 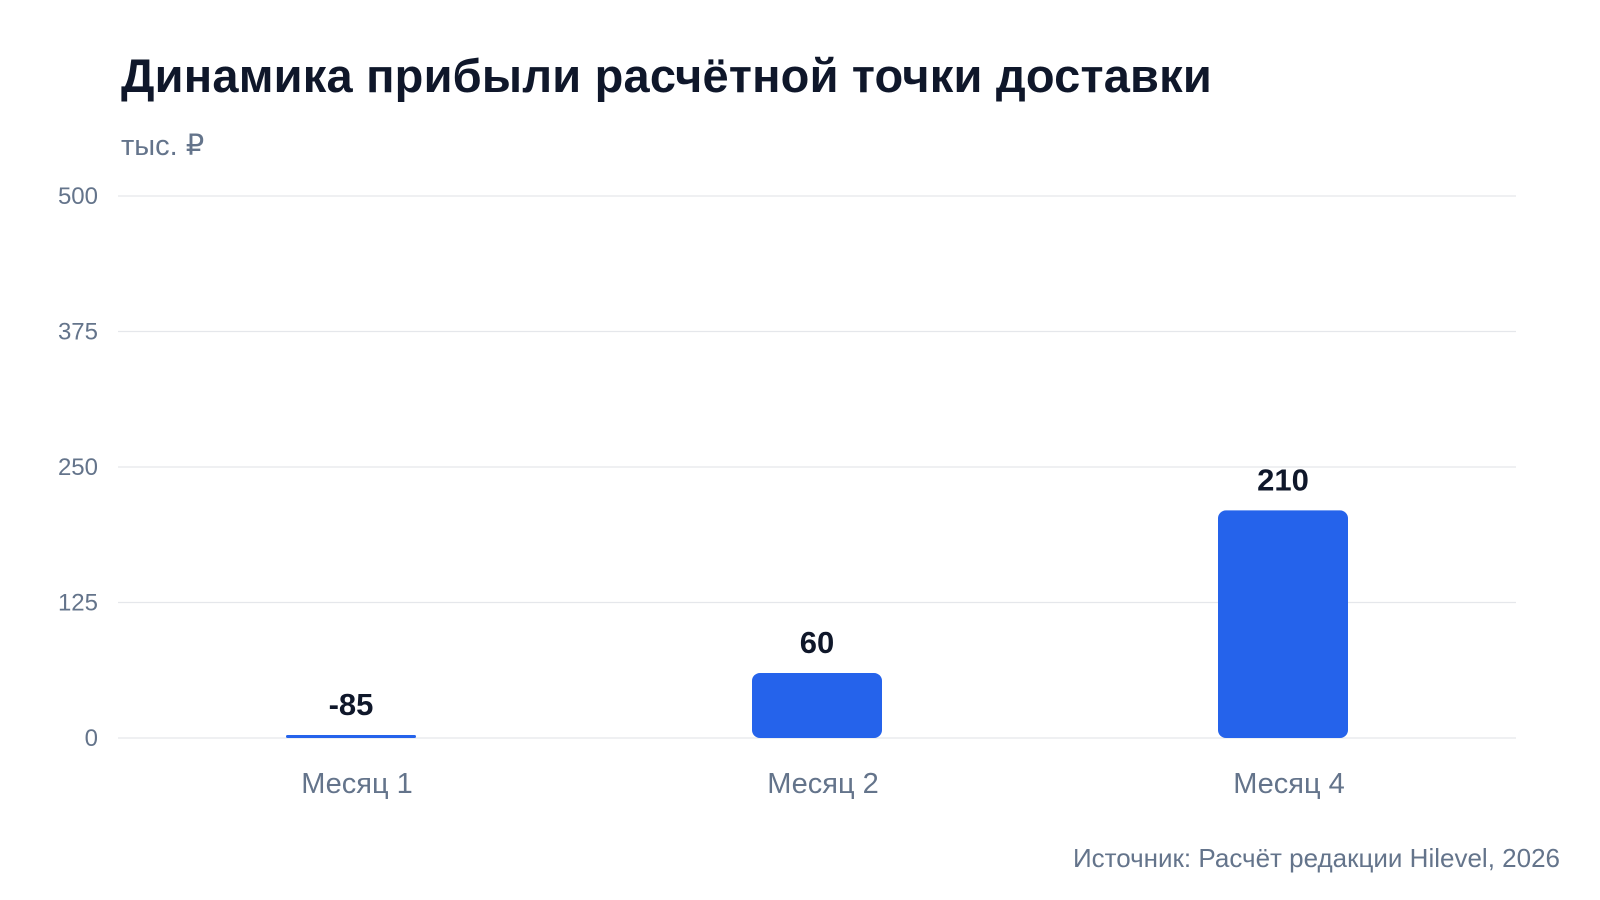 I want to click on x-axis-categories: Месяц 1 Месяц 2 Месяц 4, so click(x=823, y=784).